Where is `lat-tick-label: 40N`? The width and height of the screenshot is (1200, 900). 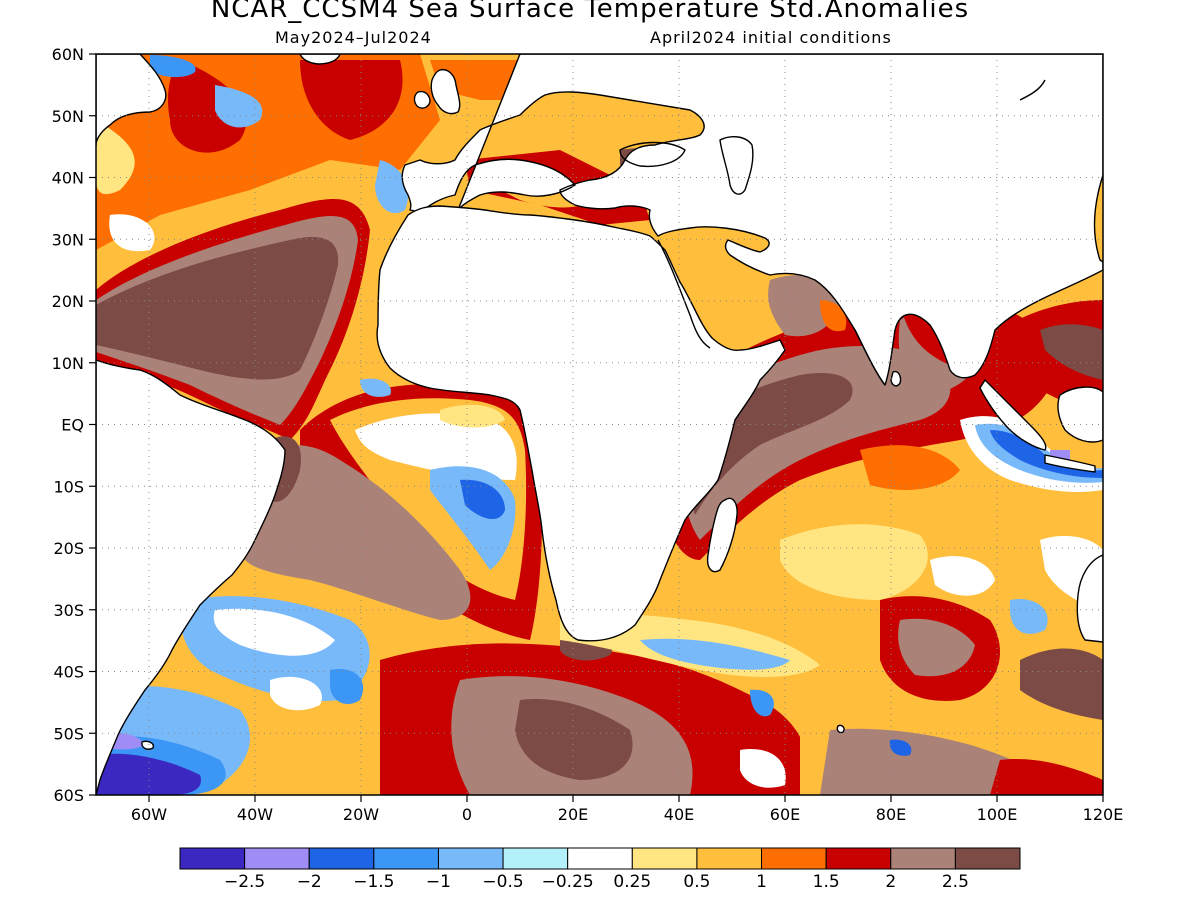
lat-tick-label: 40N is located at coordinates (68, 178).